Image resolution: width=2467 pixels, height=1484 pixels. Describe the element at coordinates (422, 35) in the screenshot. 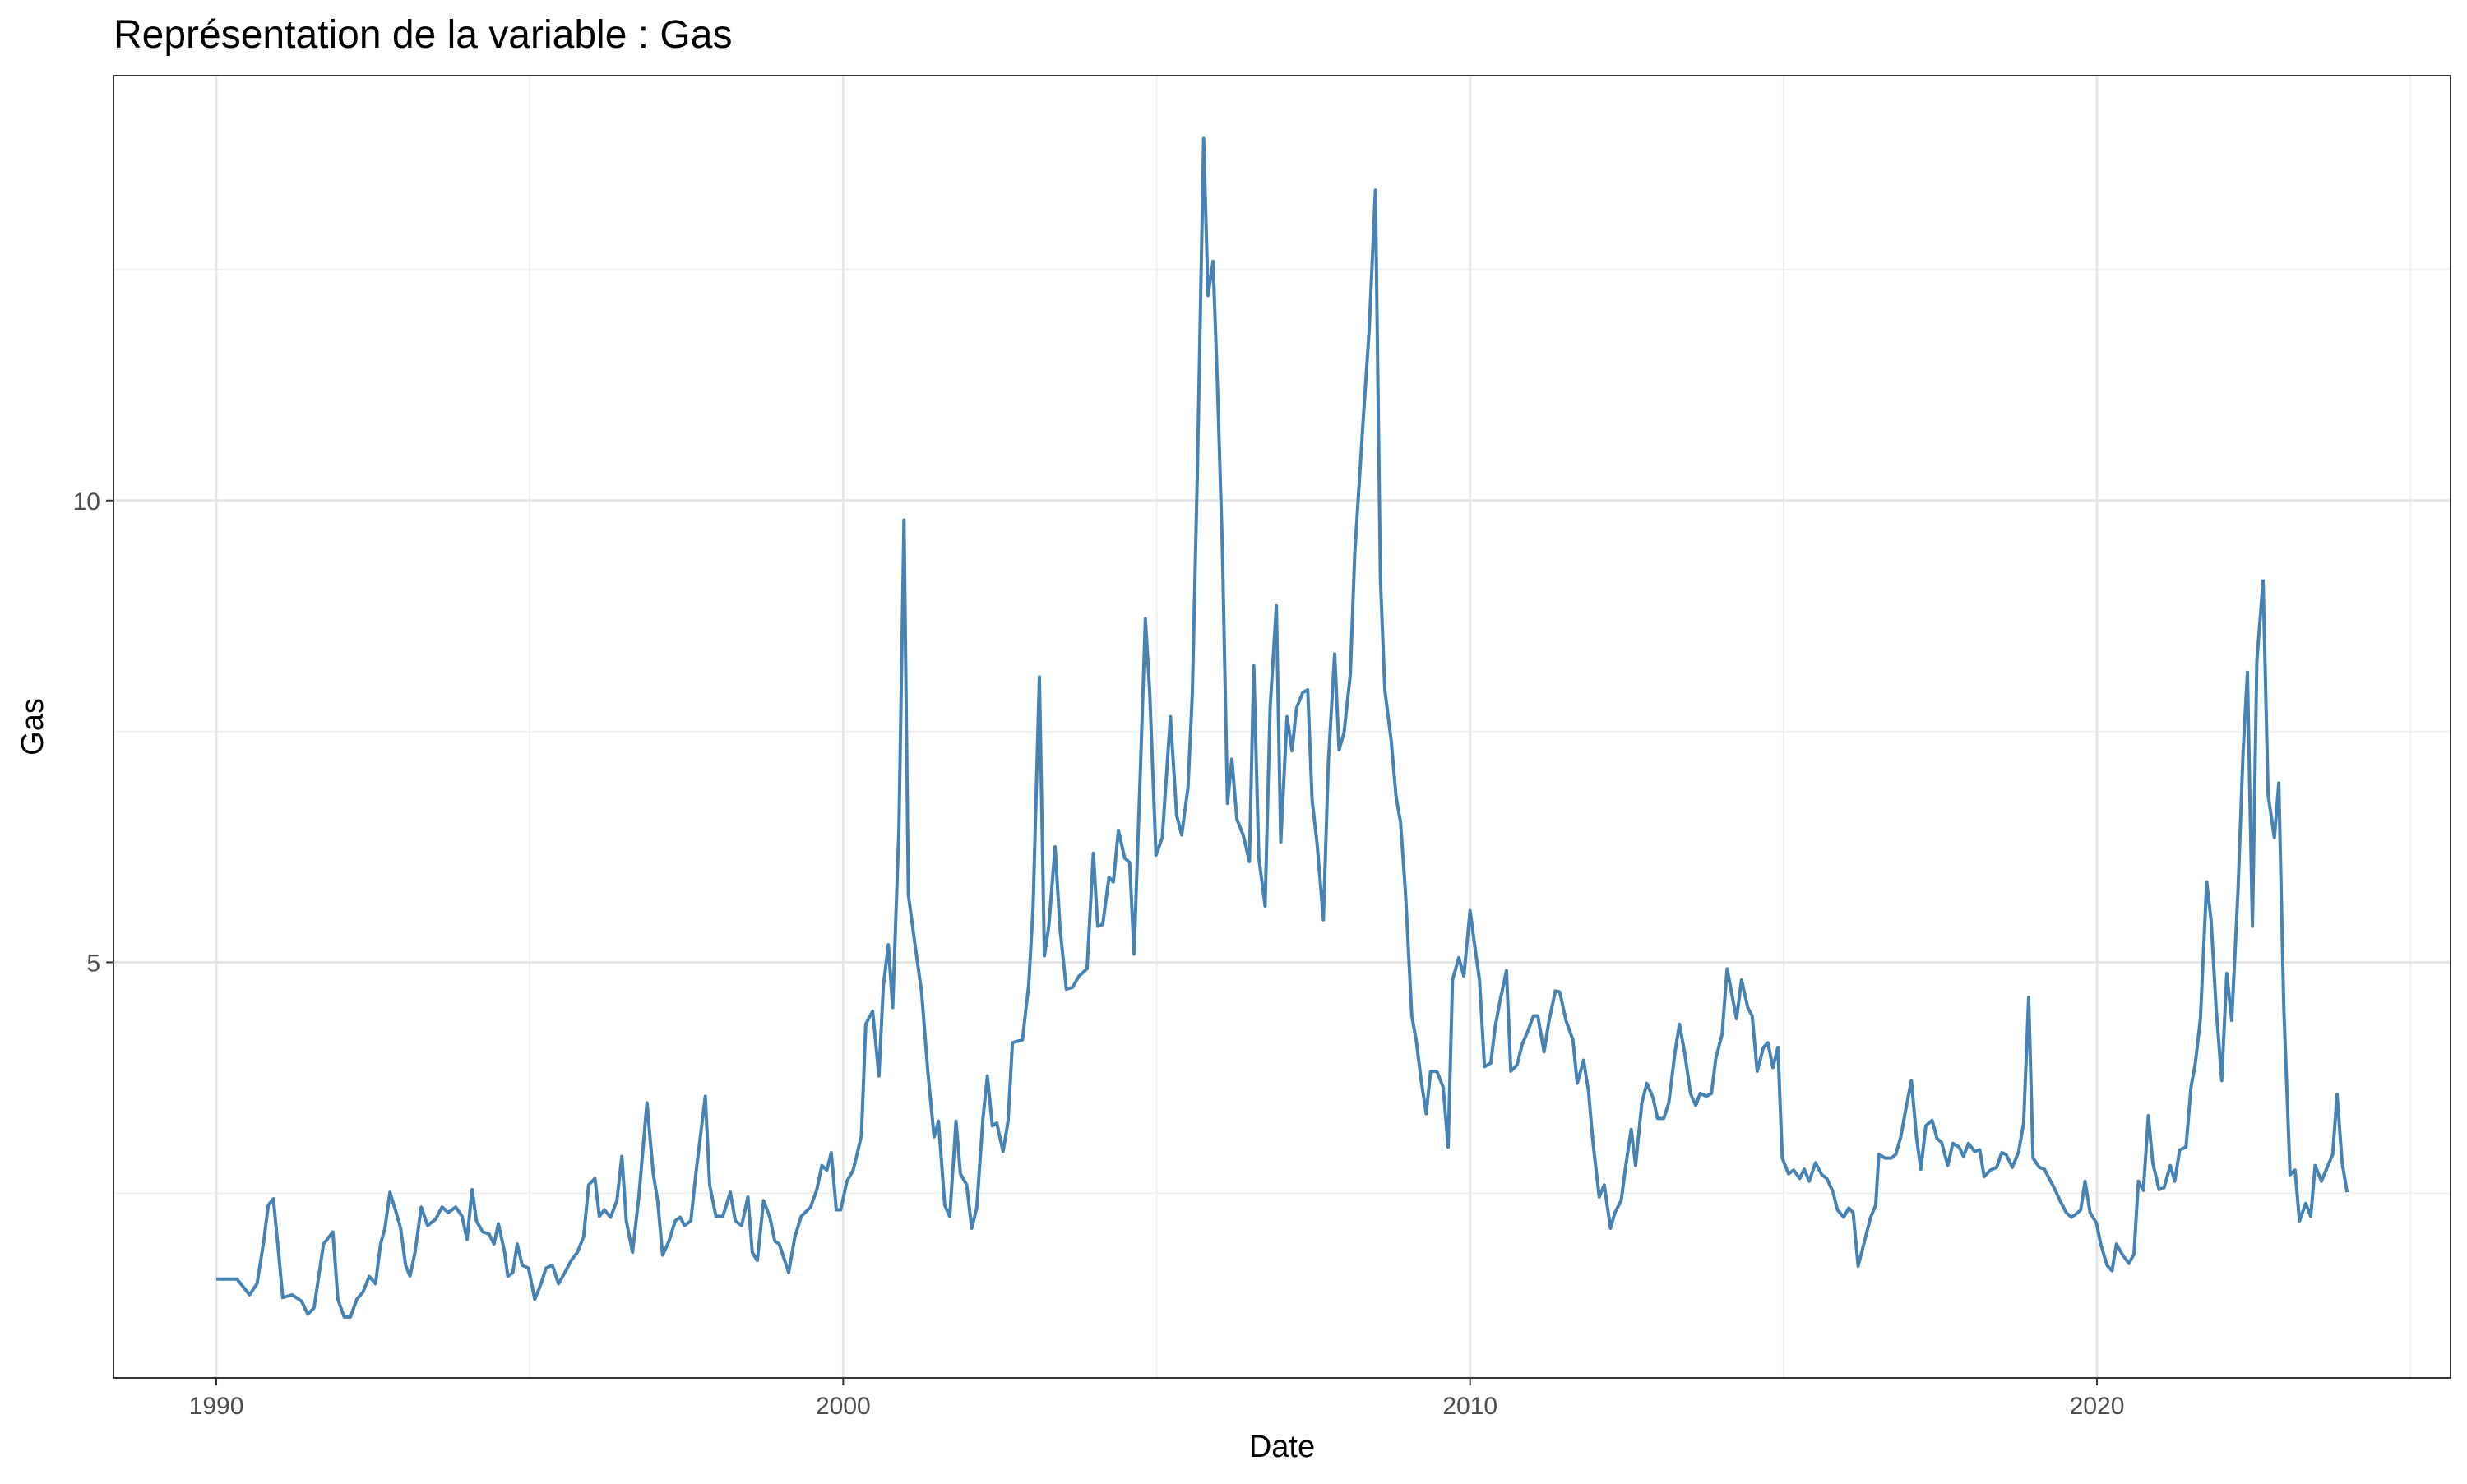

I see `chart-title: Représentation de la variable : Gas` at that location.